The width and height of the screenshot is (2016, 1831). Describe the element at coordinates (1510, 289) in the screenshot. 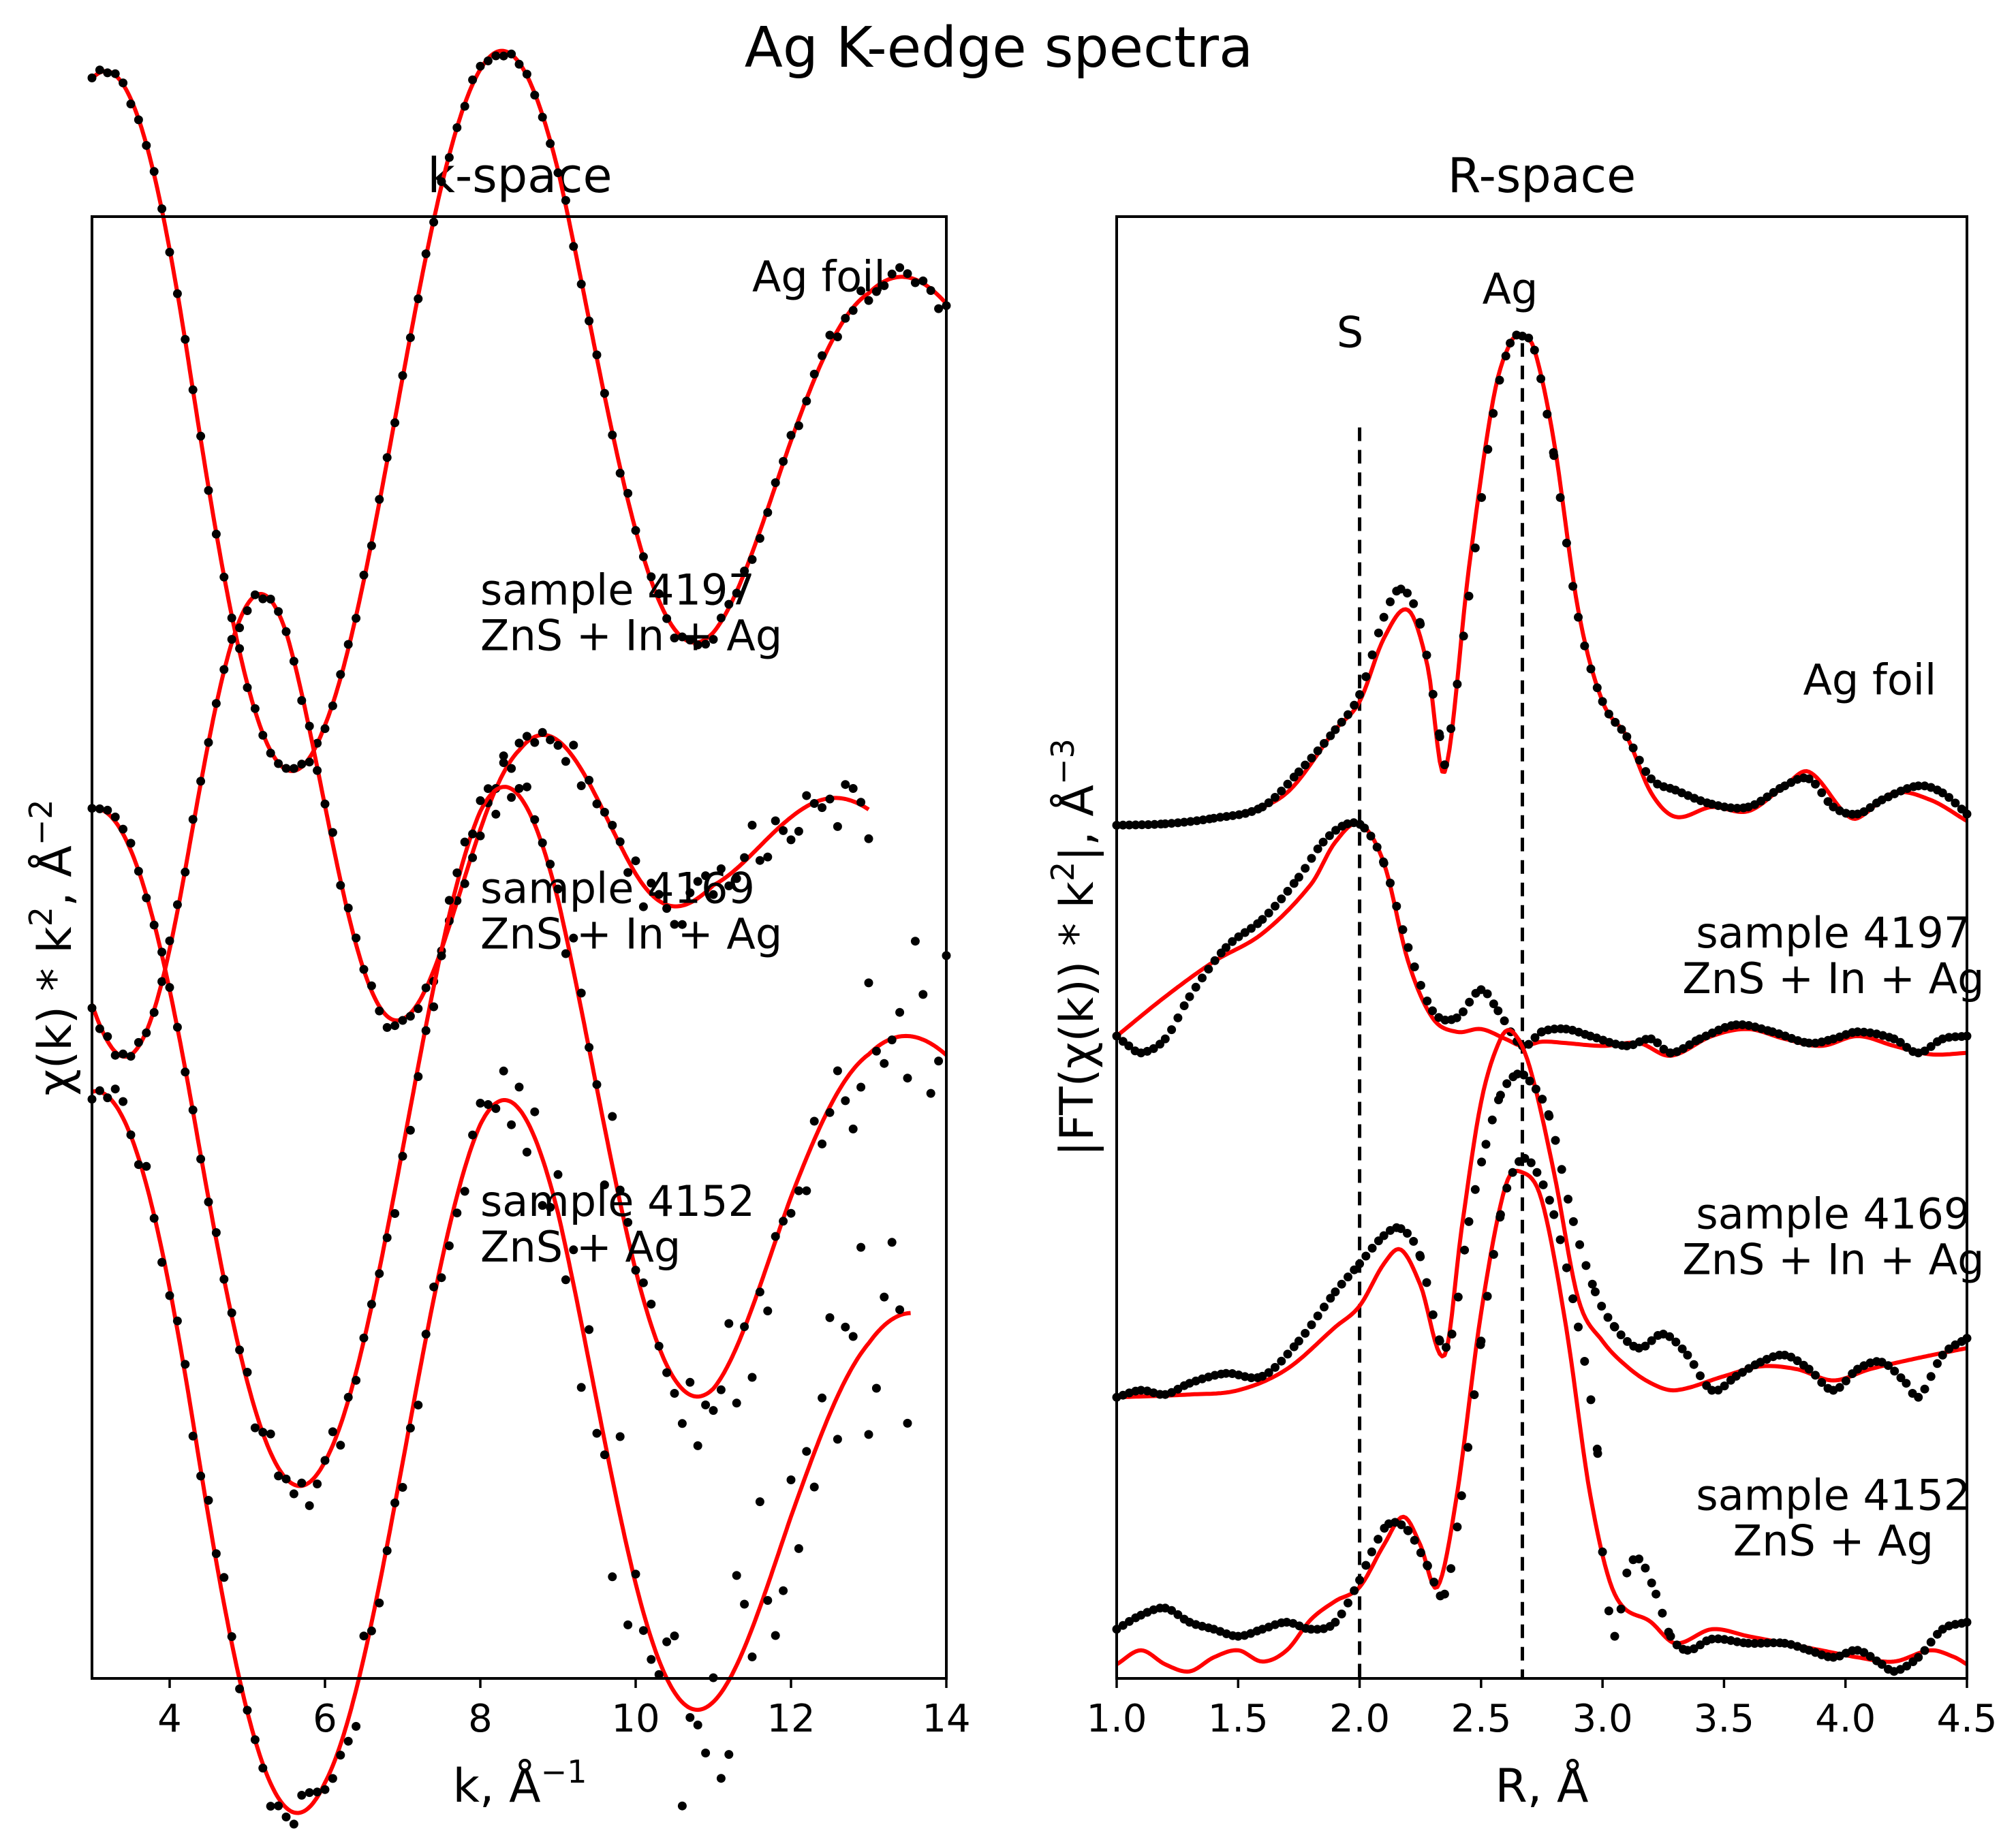

I see `rspace-reference-label: Ag` at that location.